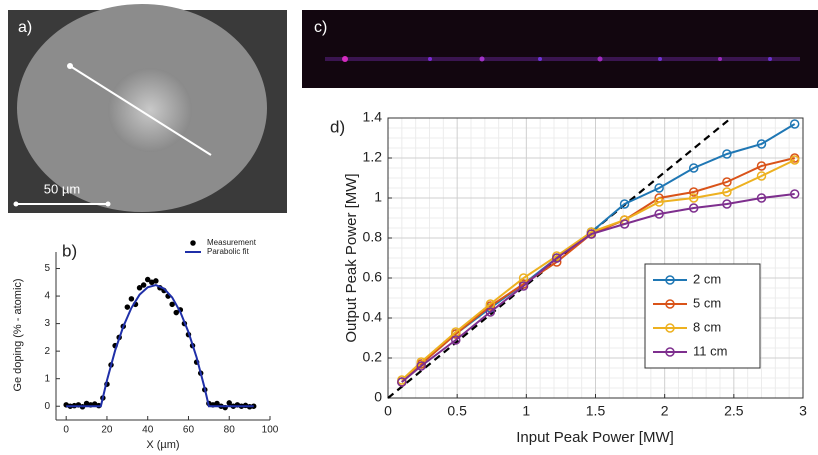 The height and width of the screenshot is (455, 818). Describe the element at coordinates (526, 411) in the screenshot. I see `x-tick-label: 1` at that location.